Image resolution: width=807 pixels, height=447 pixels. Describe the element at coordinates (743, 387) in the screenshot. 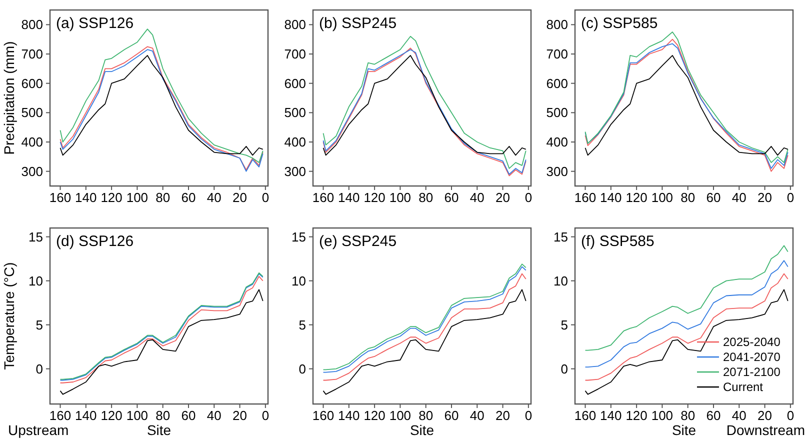

I see `legend-label: Current` at that location.